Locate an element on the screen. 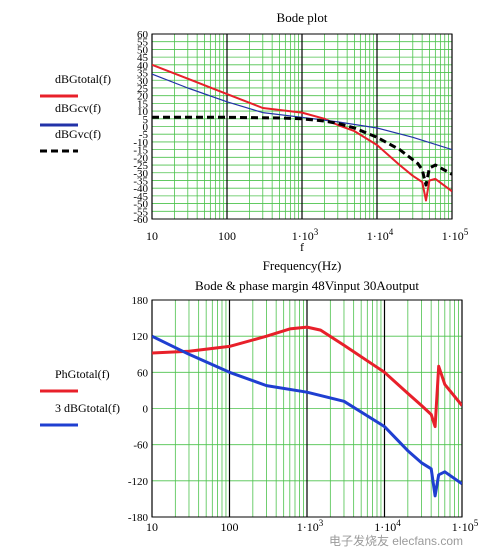 The height and width of the screenshot is (549, 500). chart-title: Bode plot is located at coordinates (302, 17).